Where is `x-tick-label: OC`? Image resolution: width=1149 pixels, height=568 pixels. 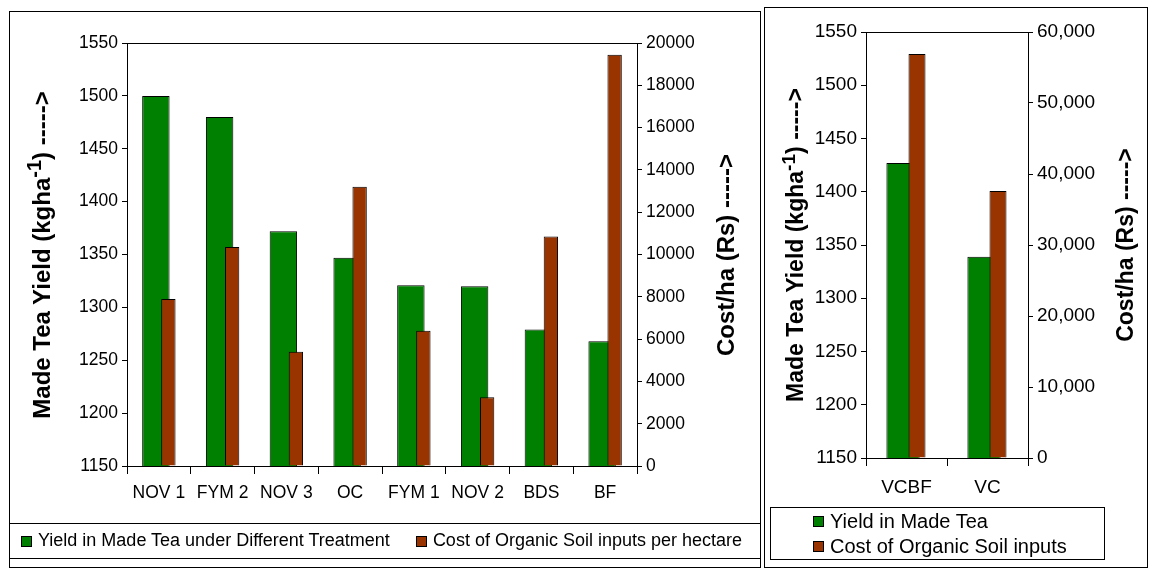
x-tick-label: OC is located at coordinates (350, 492).